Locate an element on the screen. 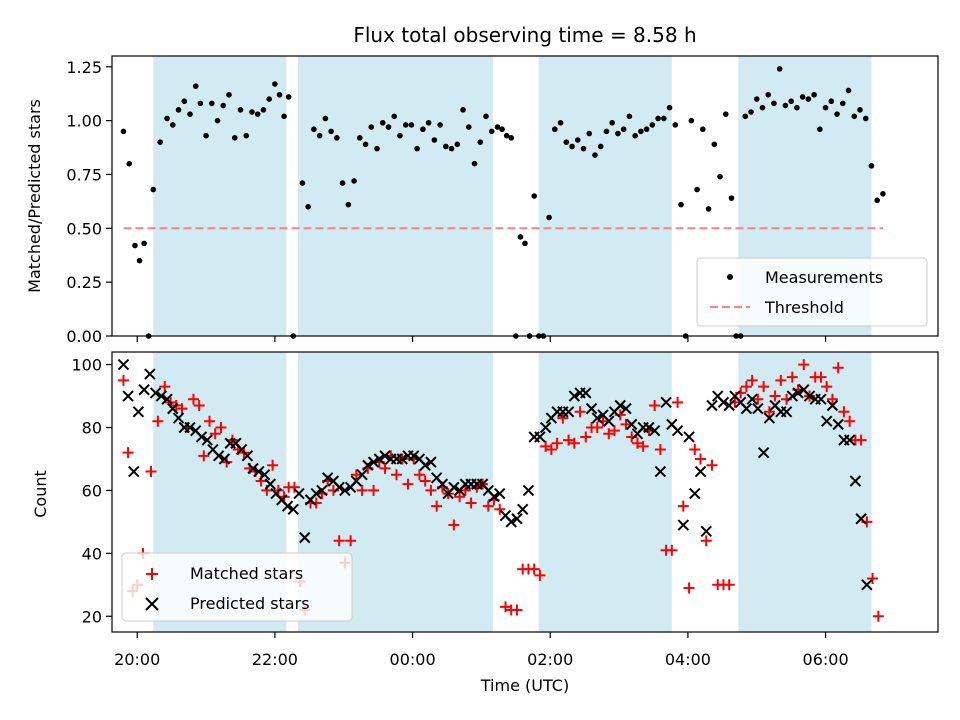 Image resolution: width=960 pixels, height=720 pixels. legend-predicted-marker is located at coordinates (152, 604).